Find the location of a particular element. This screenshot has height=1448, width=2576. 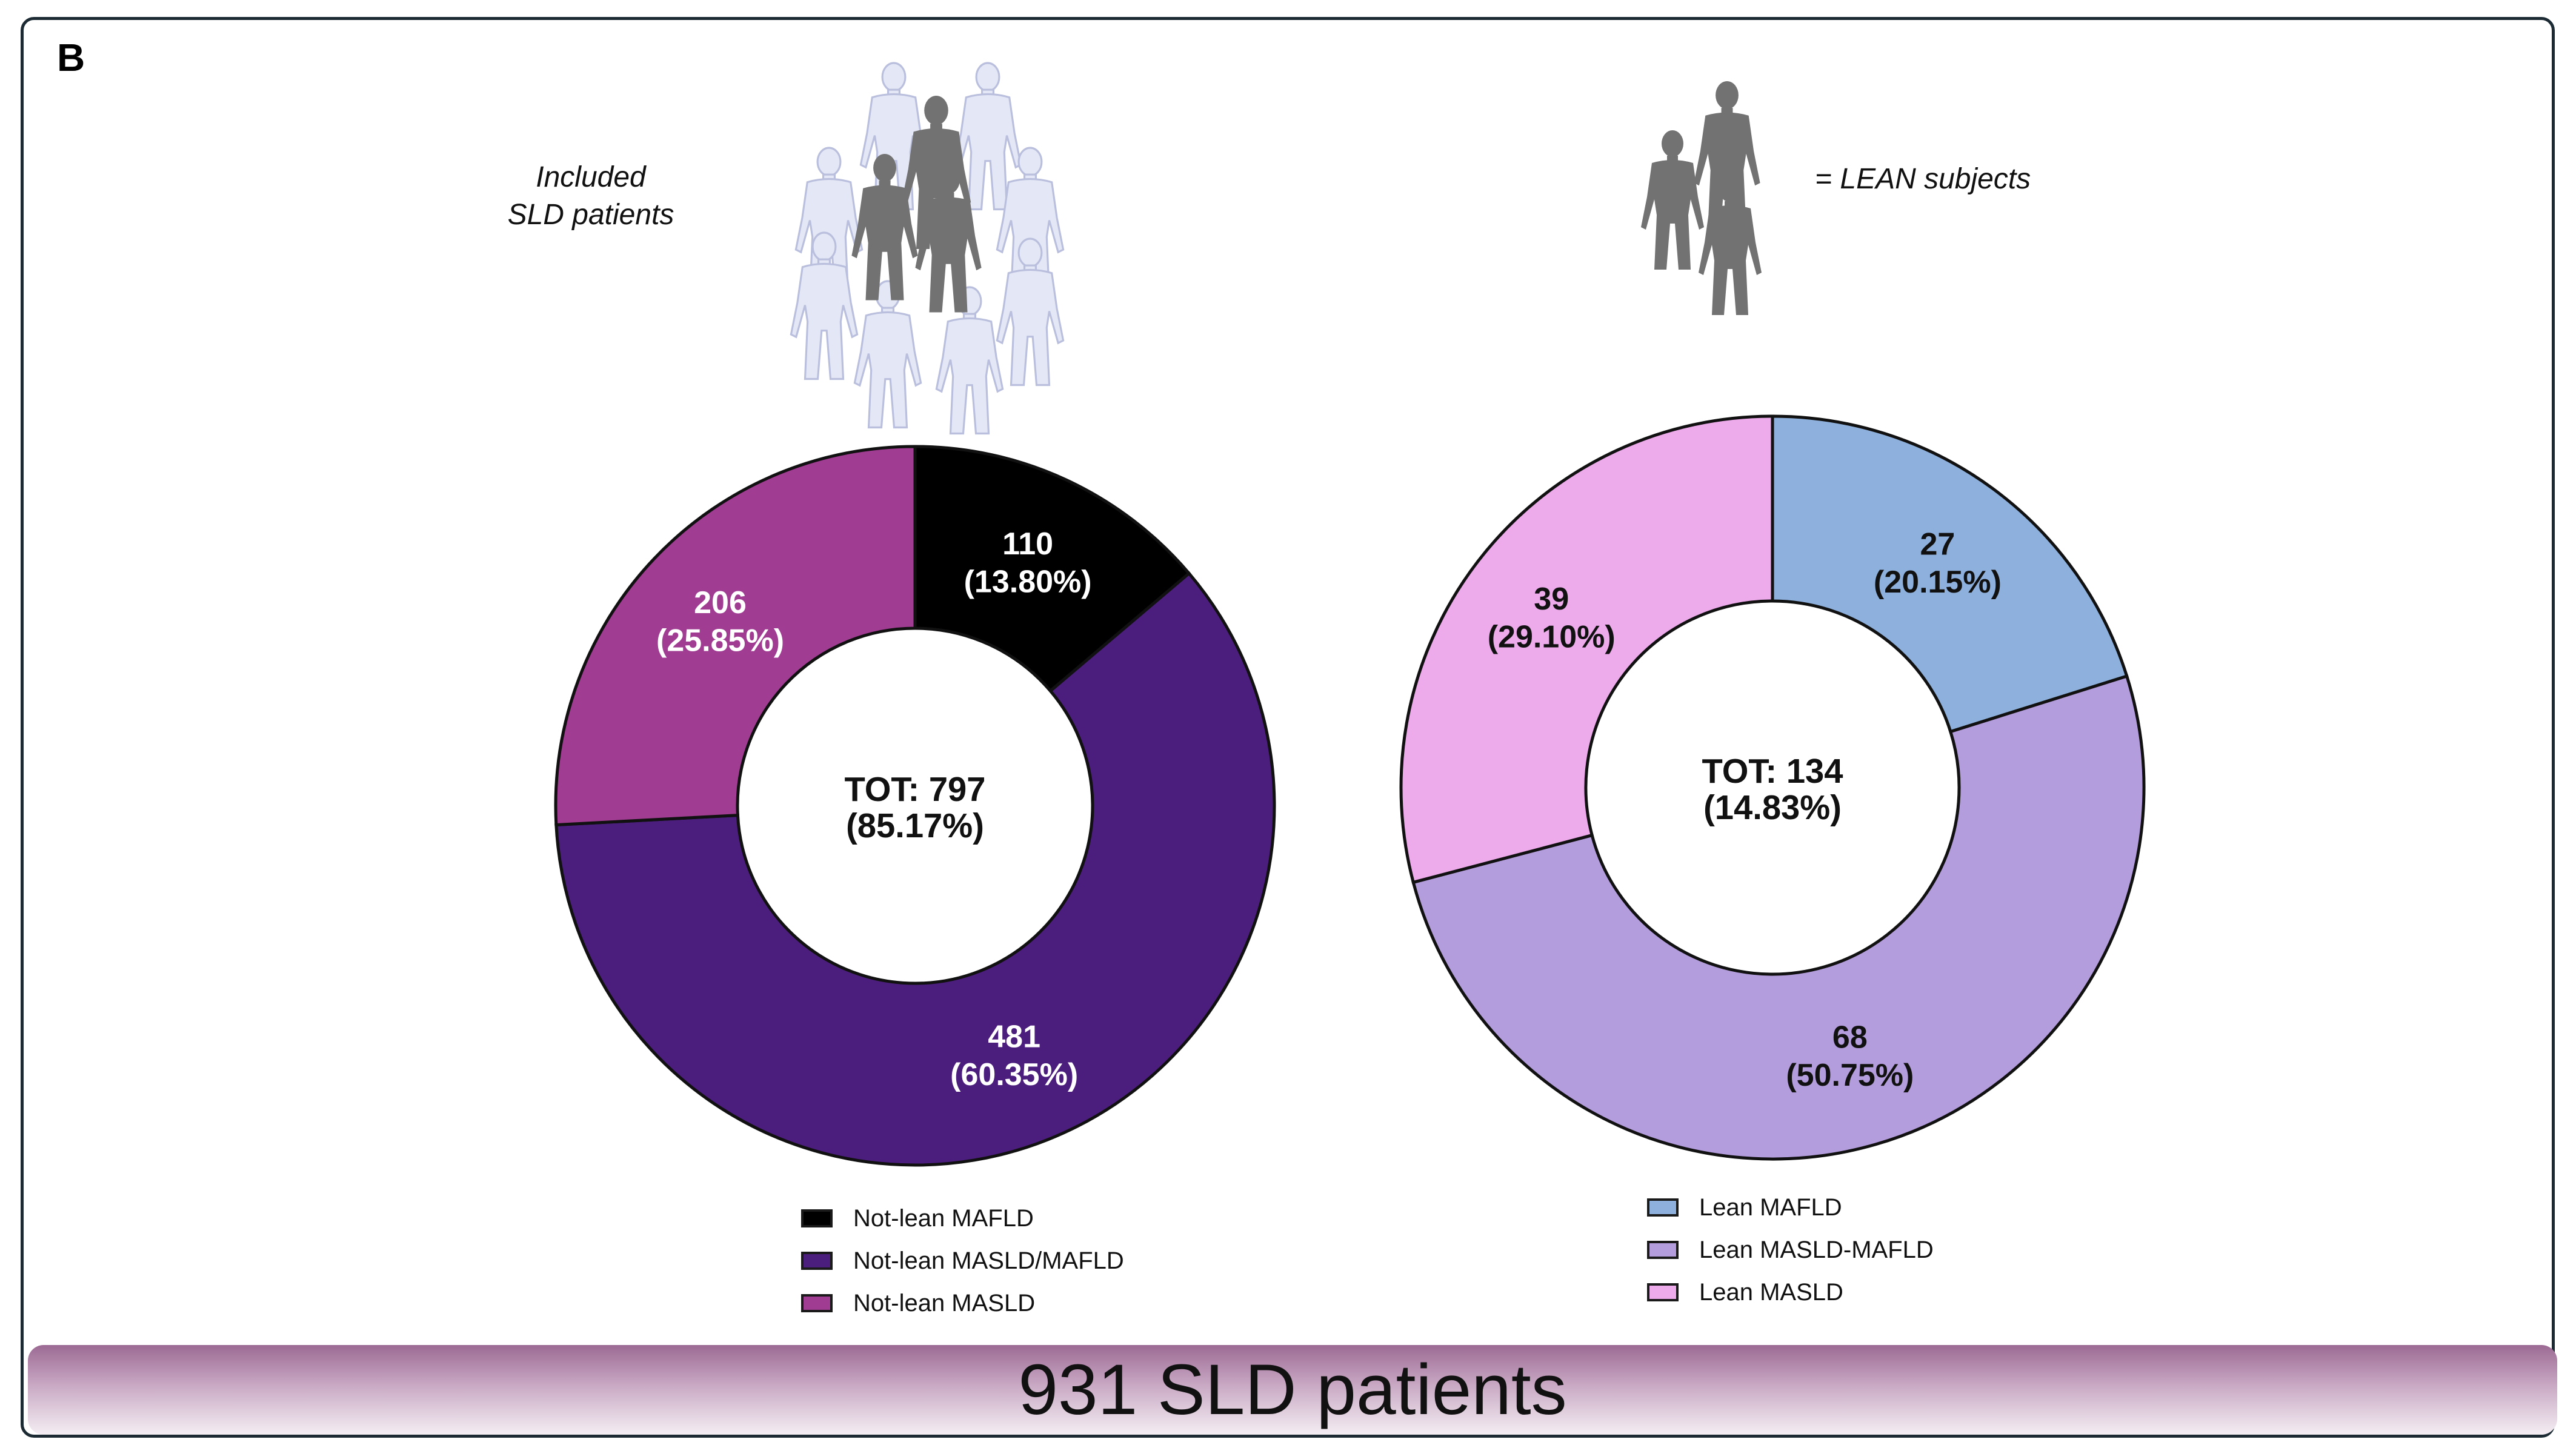

legend-lean: Lean MAFLD Lean MASLD-MAFLD Lean MASLD is located at coordinates (1790, 1249).